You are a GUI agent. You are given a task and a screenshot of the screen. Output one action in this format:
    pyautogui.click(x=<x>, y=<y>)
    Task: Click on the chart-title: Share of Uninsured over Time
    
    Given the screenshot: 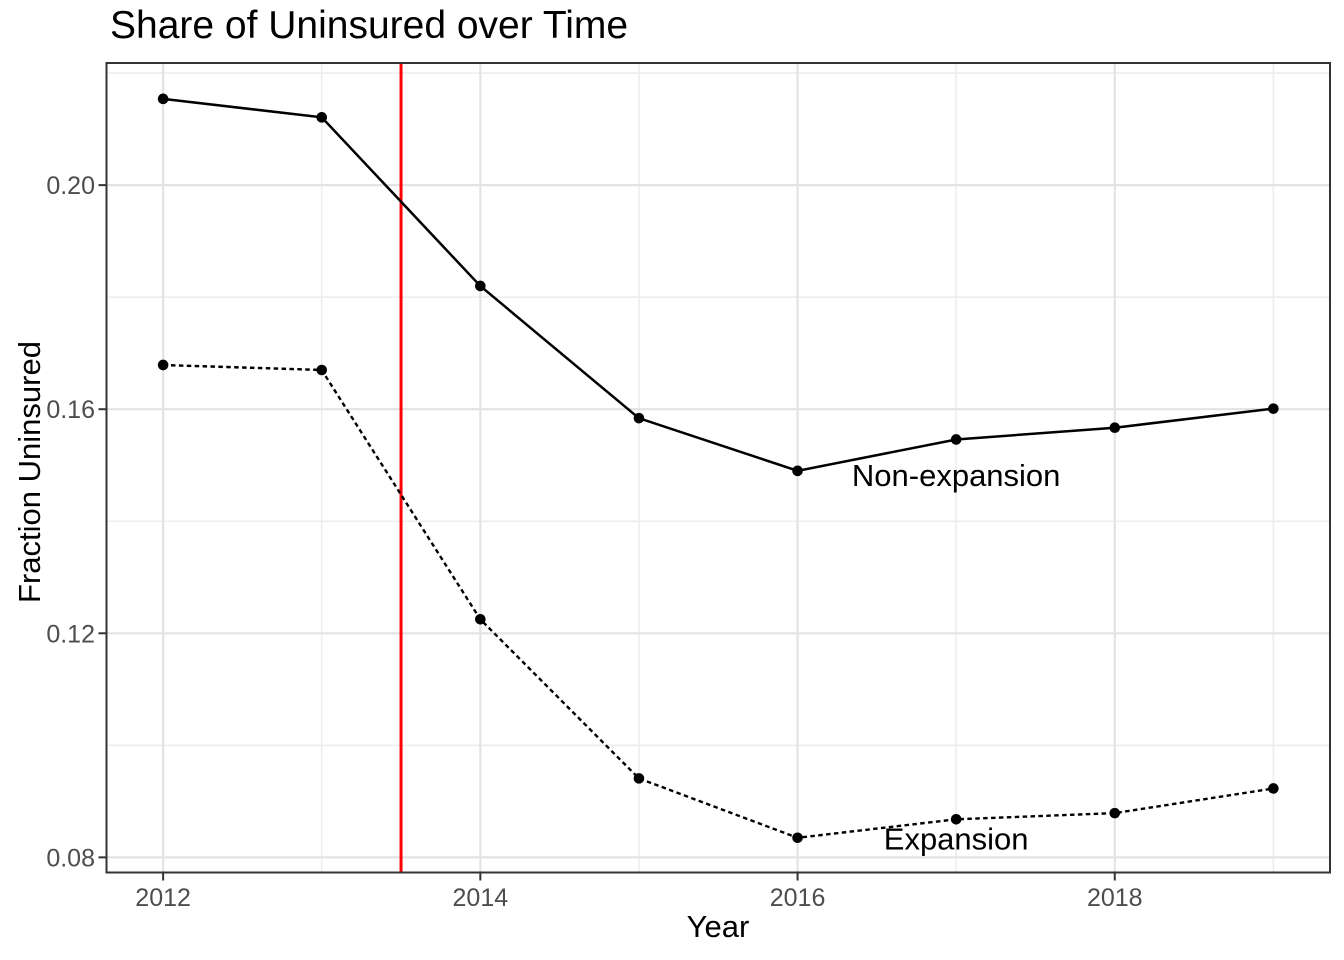 What is the action you would take?
    pyautogui.click(x=369, y=25)
    